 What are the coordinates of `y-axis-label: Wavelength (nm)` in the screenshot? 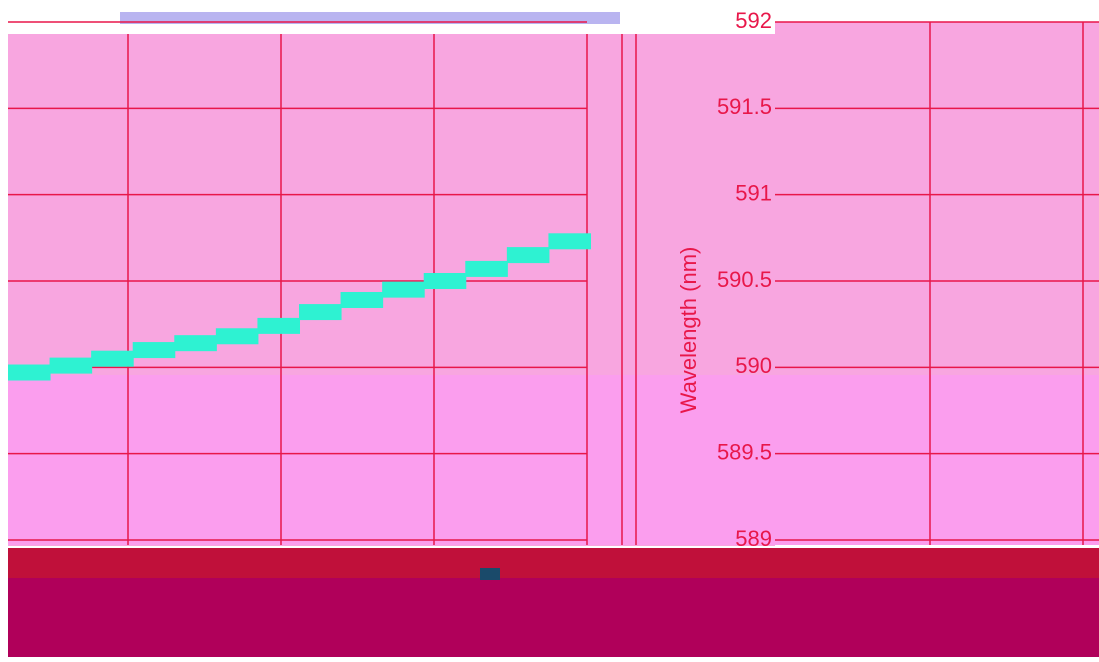 It's located at (688, 330).